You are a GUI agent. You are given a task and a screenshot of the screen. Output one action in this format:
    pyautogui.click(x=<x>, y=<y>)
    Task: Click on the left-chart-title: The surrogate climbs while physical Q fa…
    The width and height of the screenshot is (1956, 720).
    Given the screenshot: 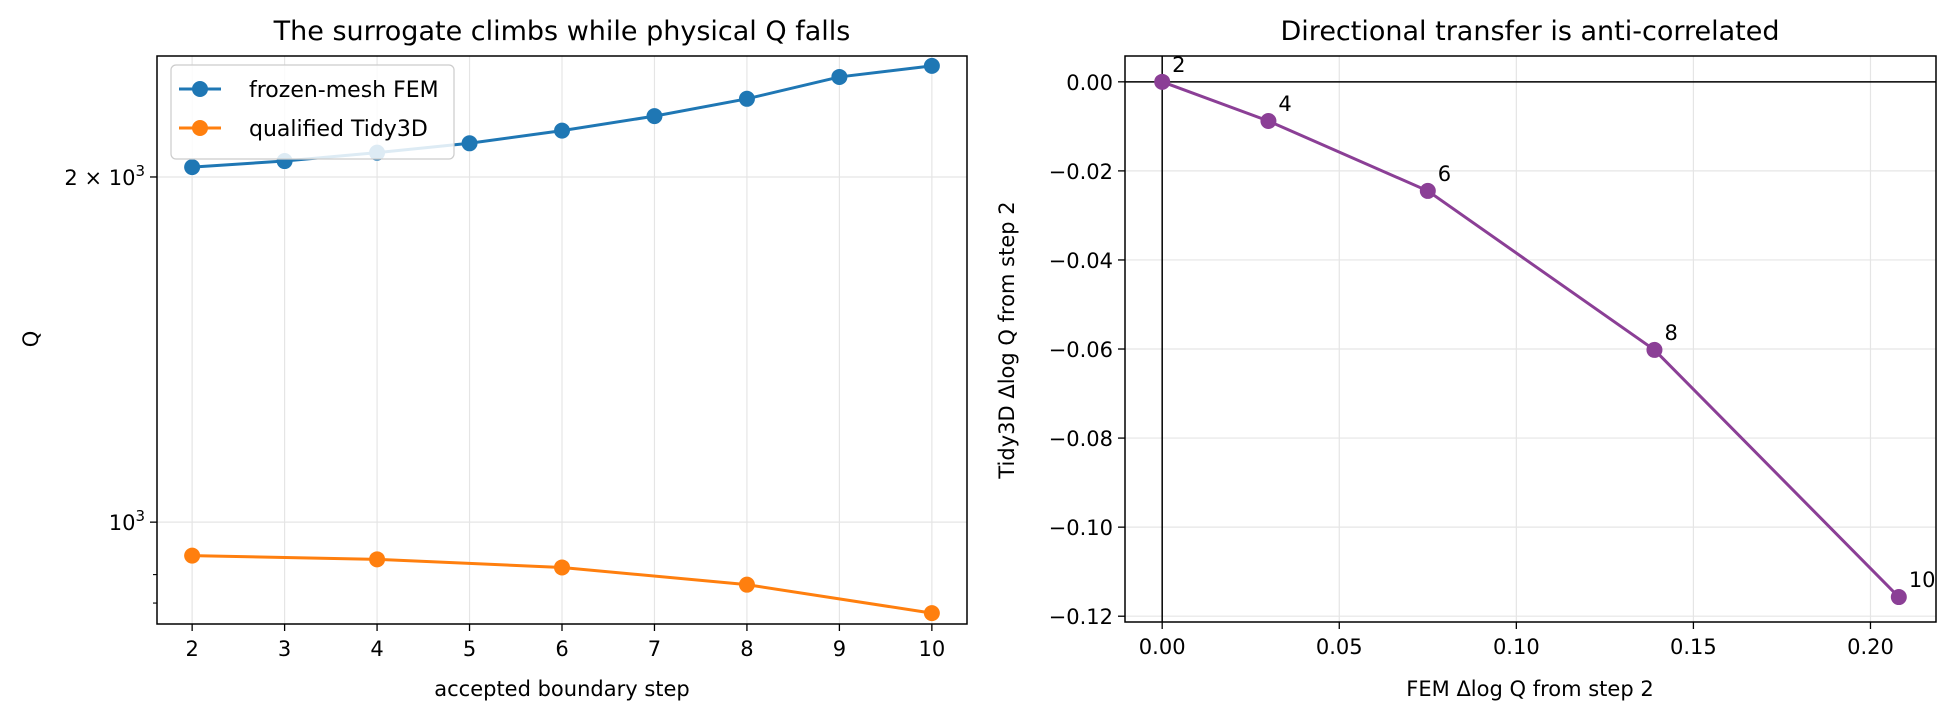 What is the action you would take?
    pyautogui.click(x=562, y=31)
    